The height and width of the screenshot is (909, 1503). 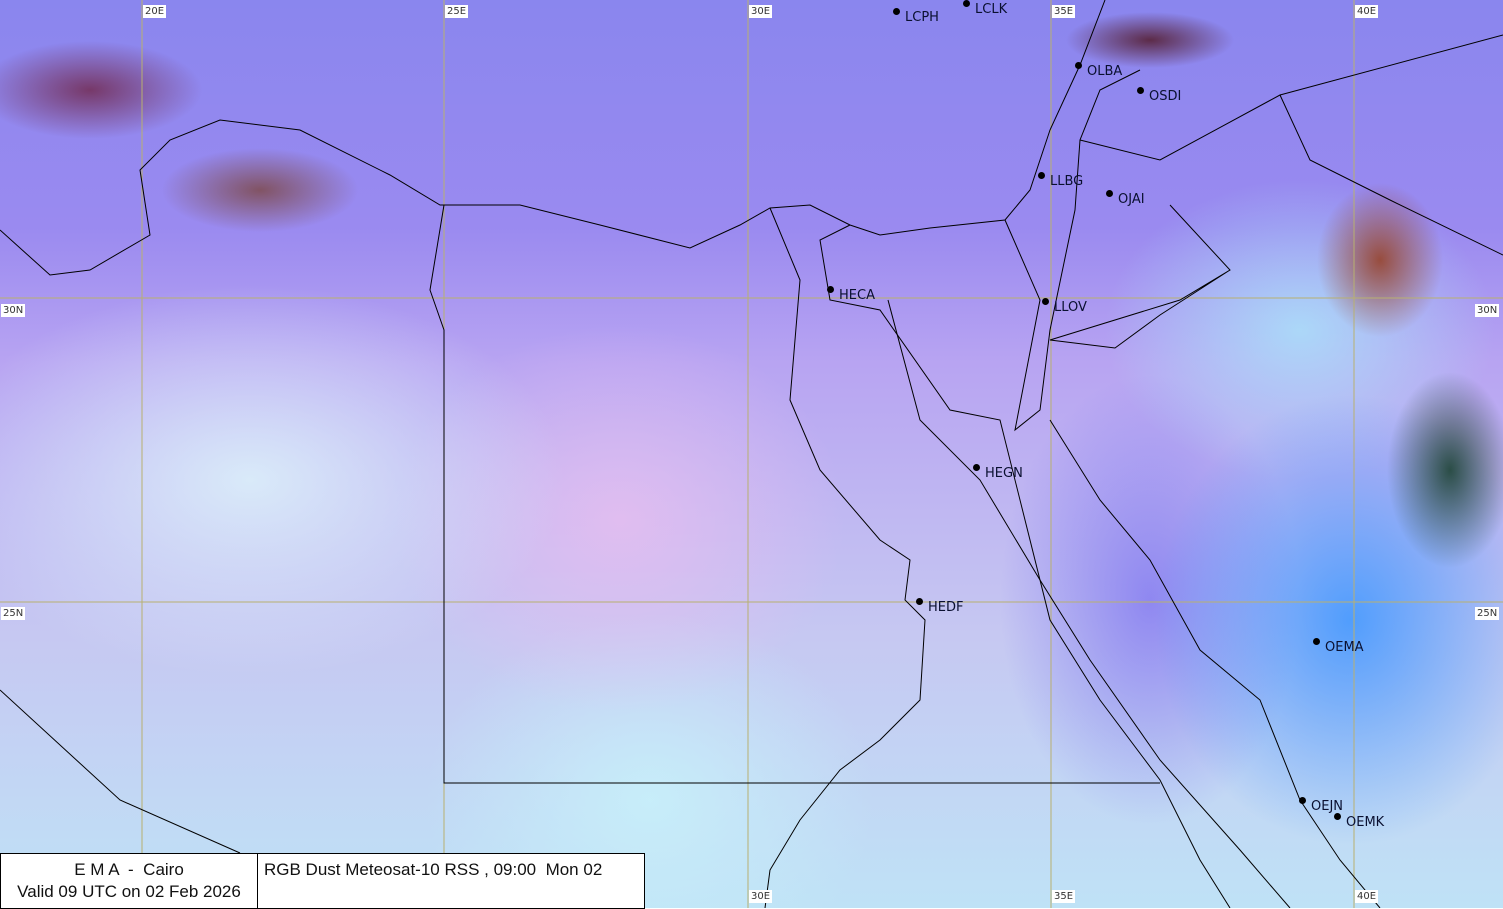 What do you see at coordinates (991, 9) in the screenshot?
I see `station-label: LCLK` at bounding box center [991, 9].